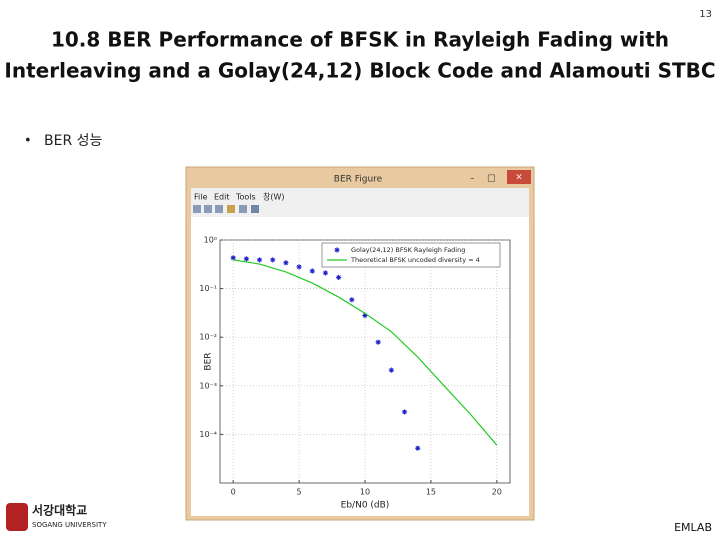 The height and width of the screenshot is (544, 720). I want to click on window-title: BER Figure, so click(358, 180).